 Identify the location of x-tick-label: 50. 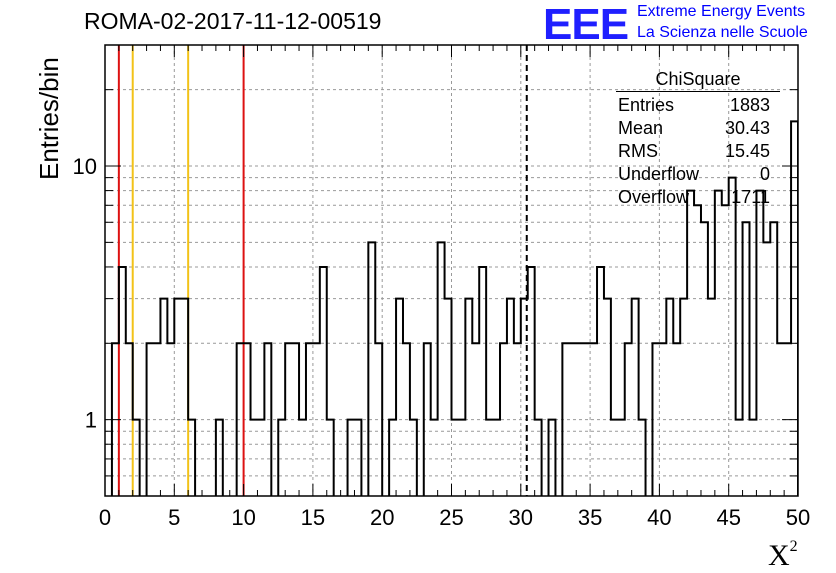
(798, 517).